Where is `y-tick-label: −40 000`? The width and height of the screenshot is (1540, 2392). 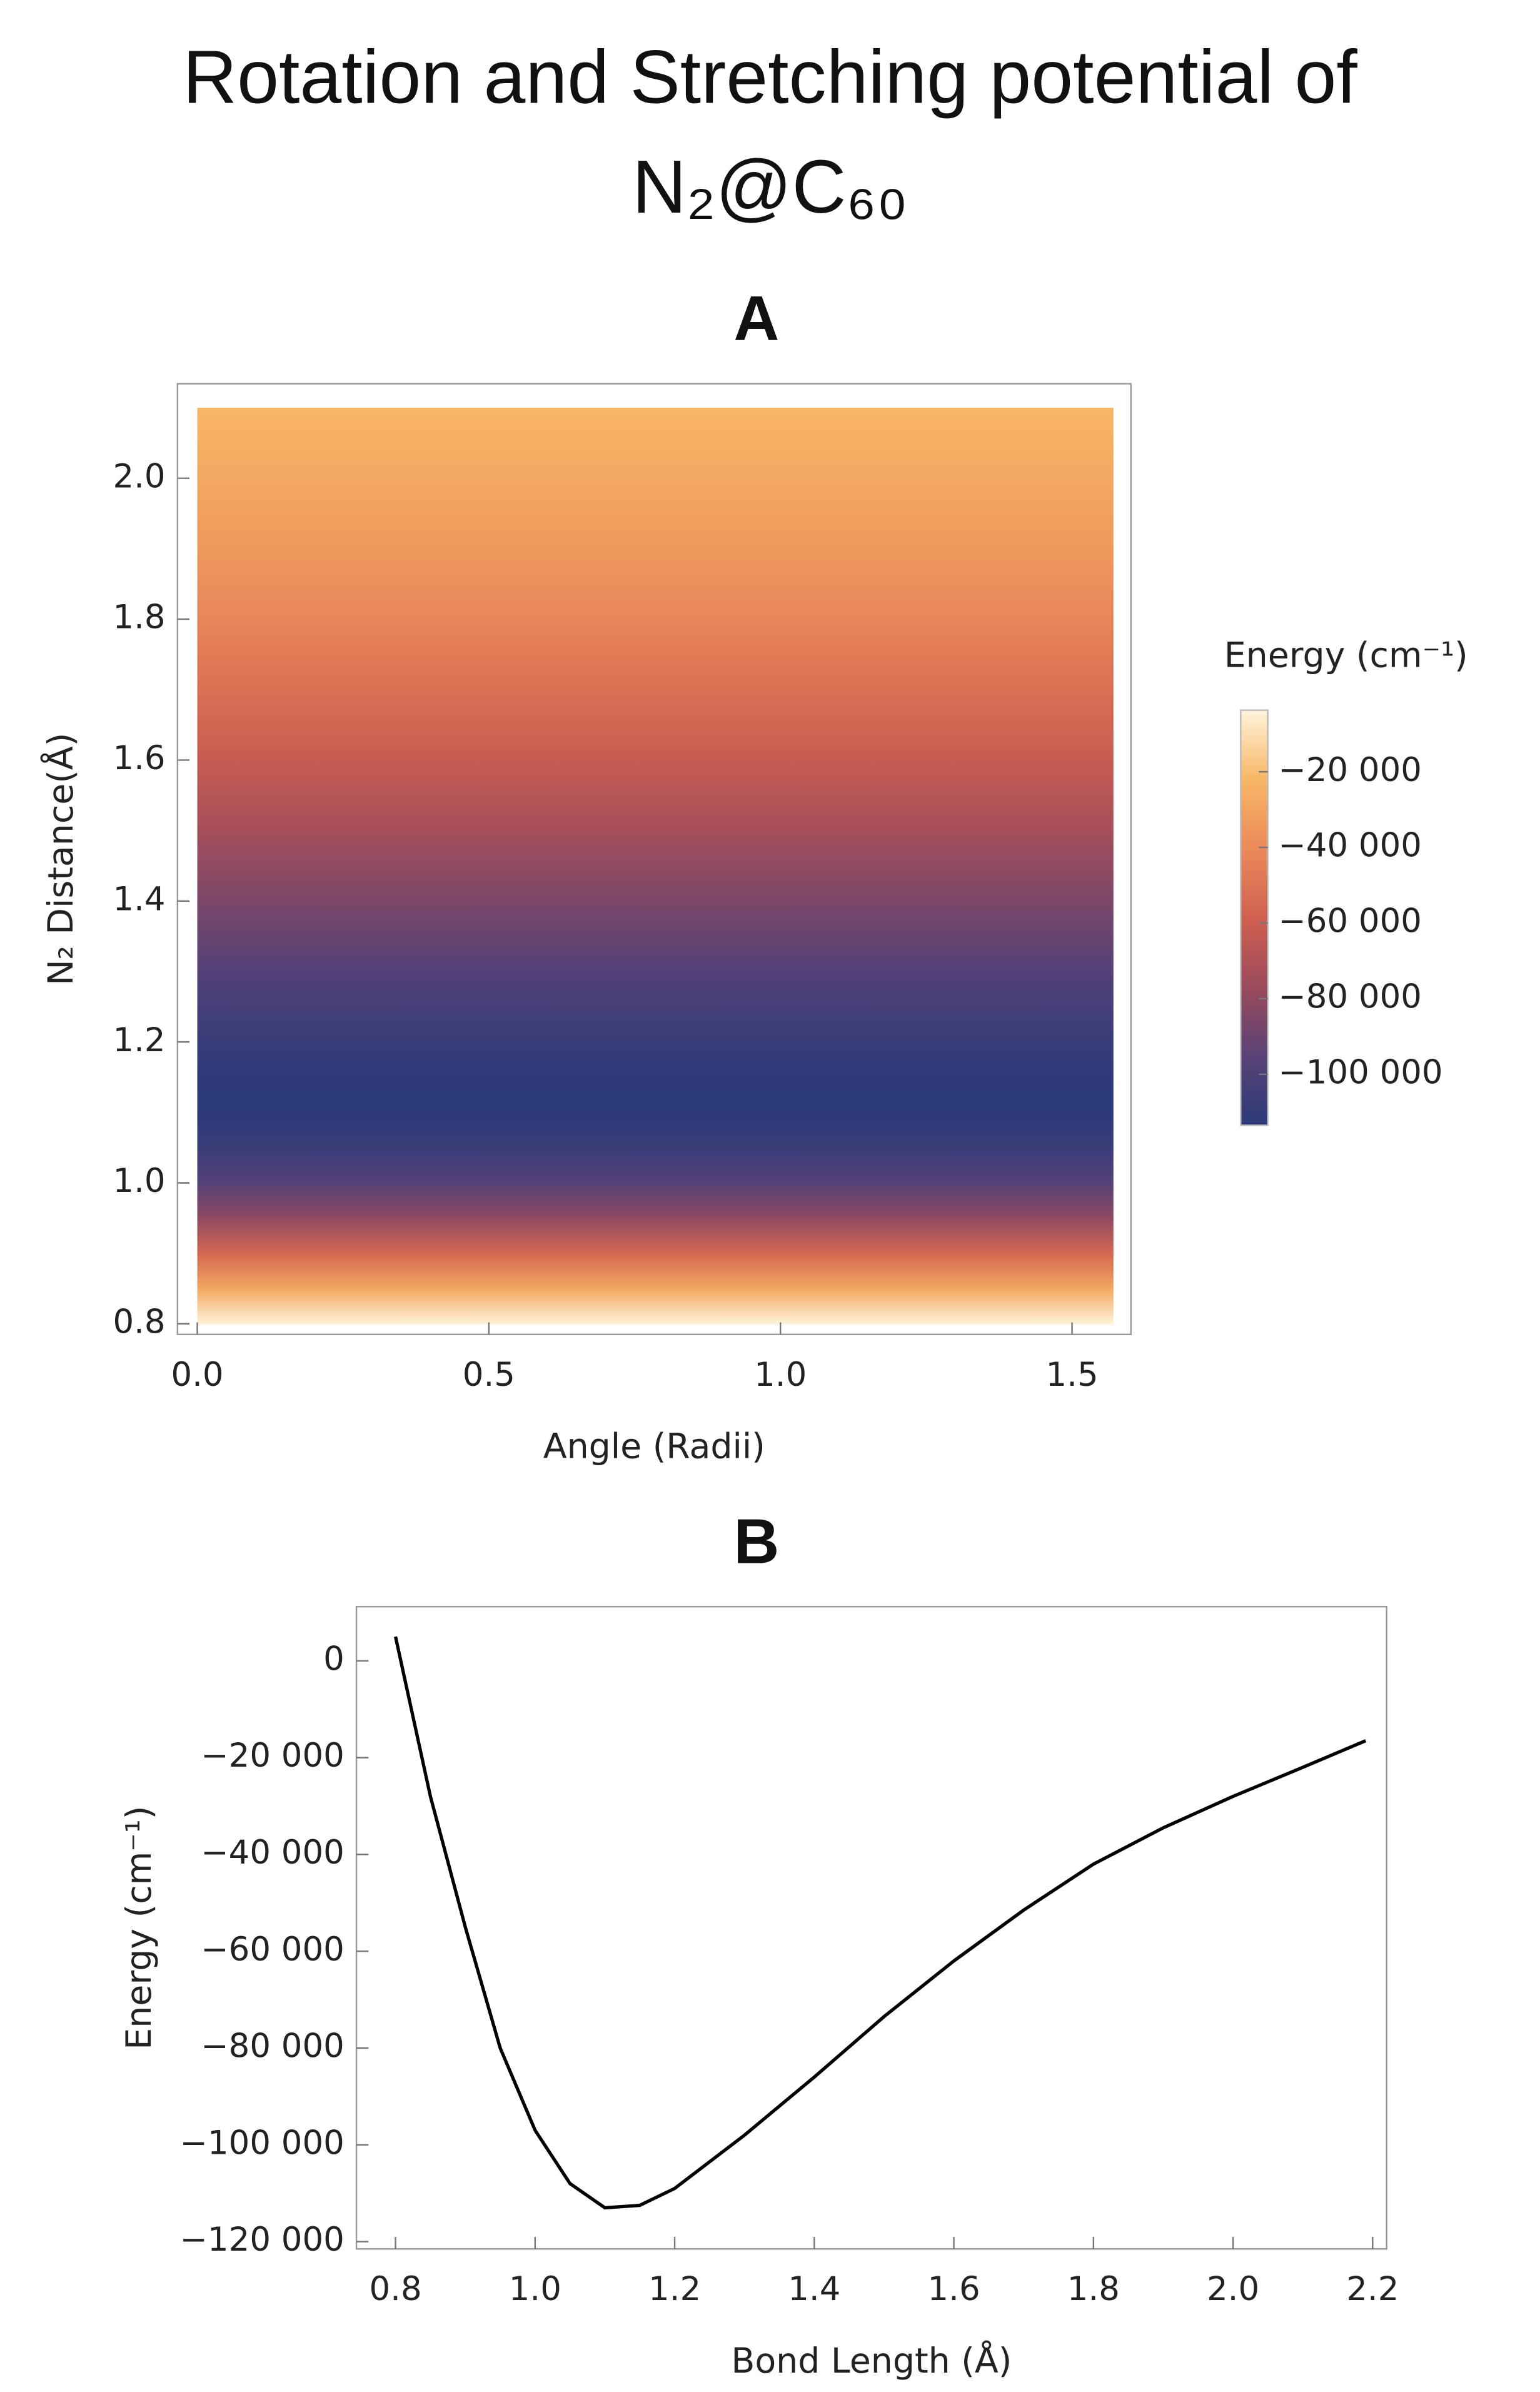
y-tick-label: −40 000 is located at coordinates (272, 1853).